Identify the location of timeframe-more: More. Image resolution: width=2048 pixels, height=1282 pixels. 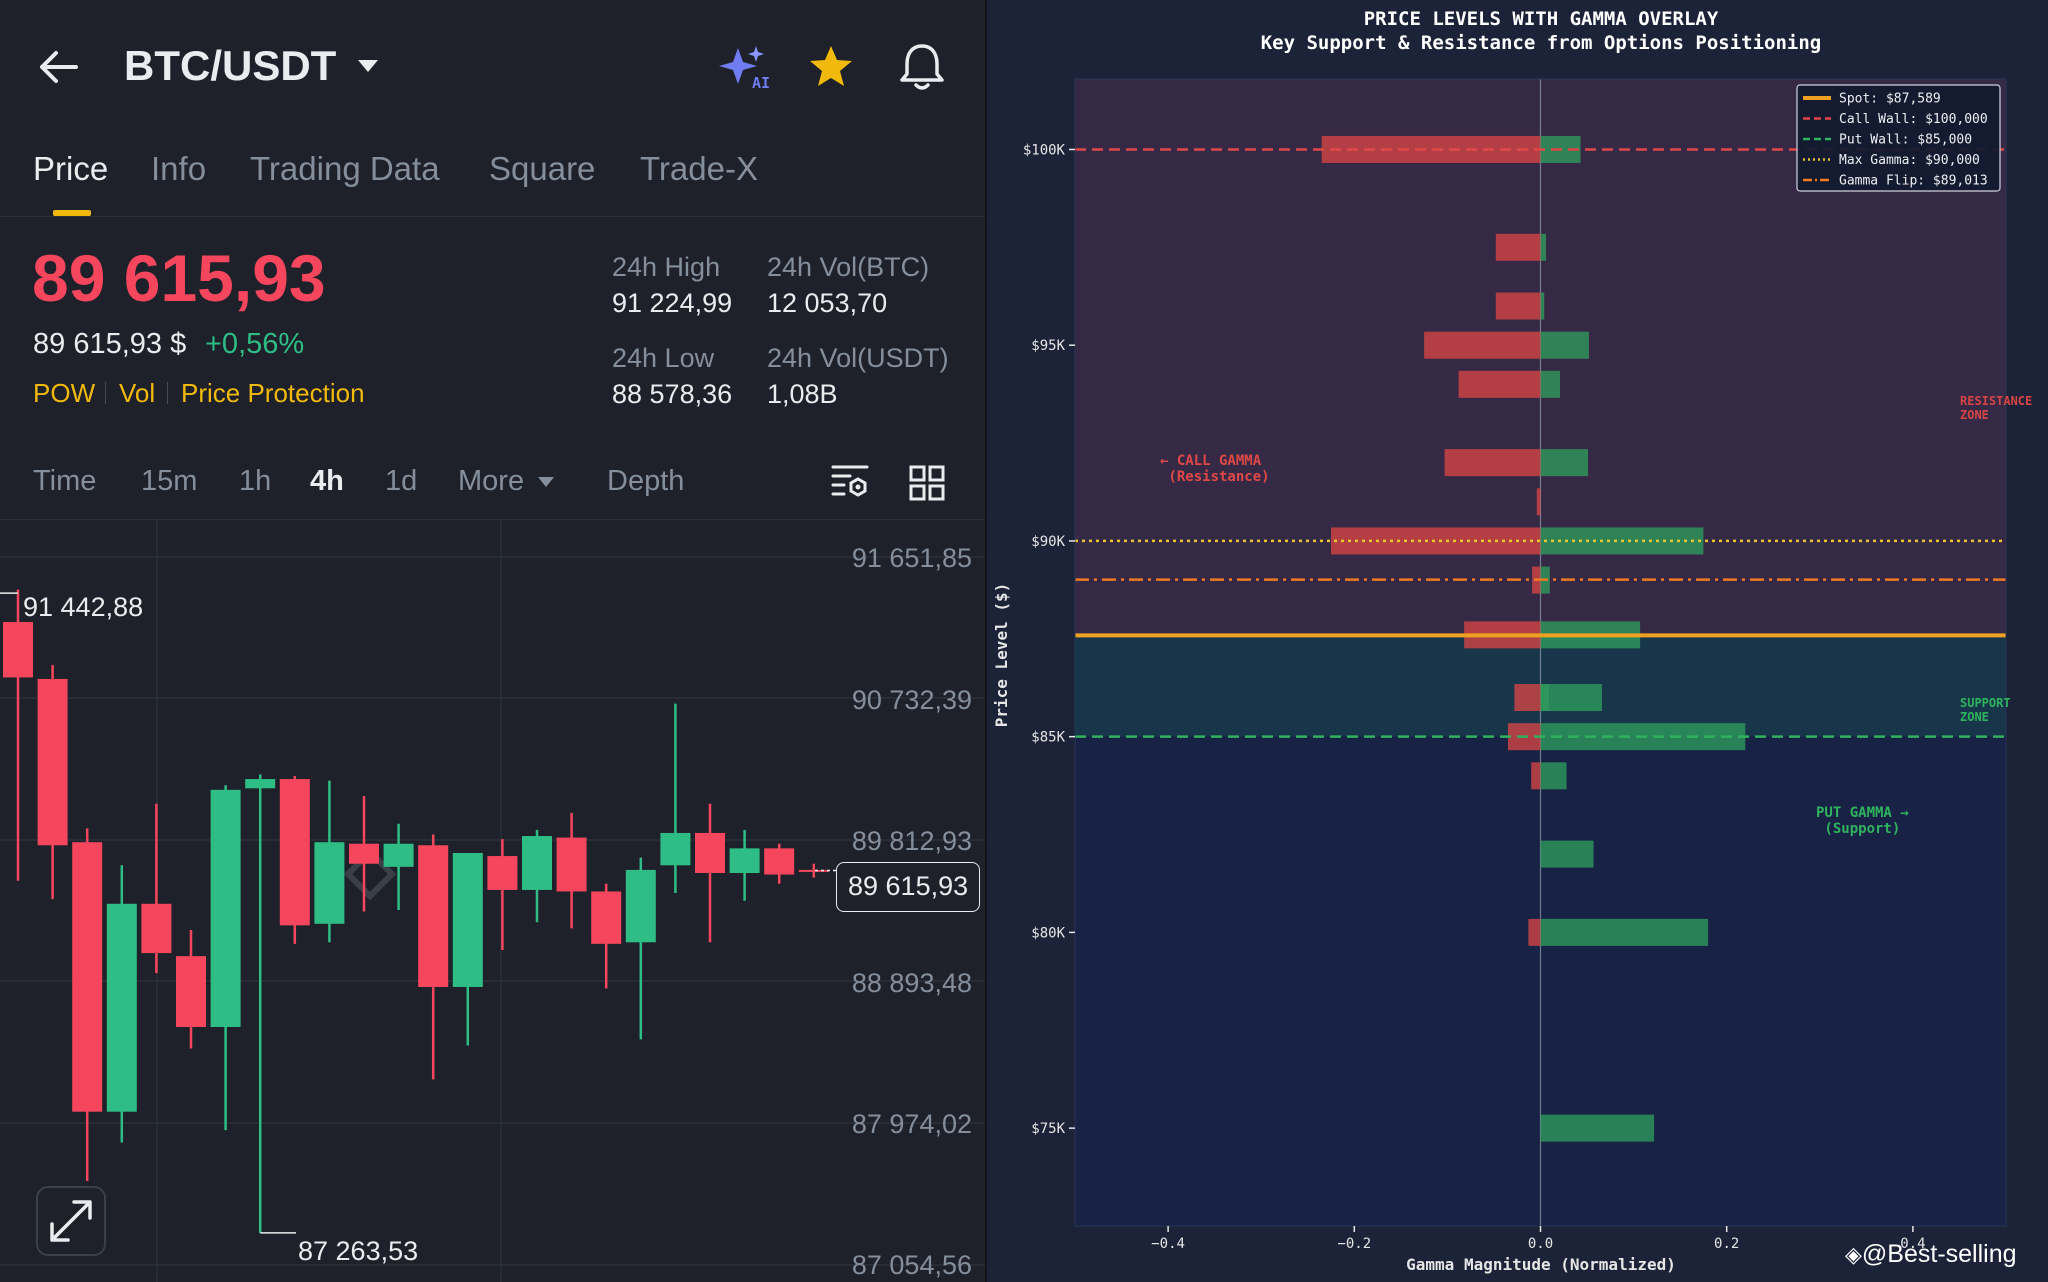
(491, 481).